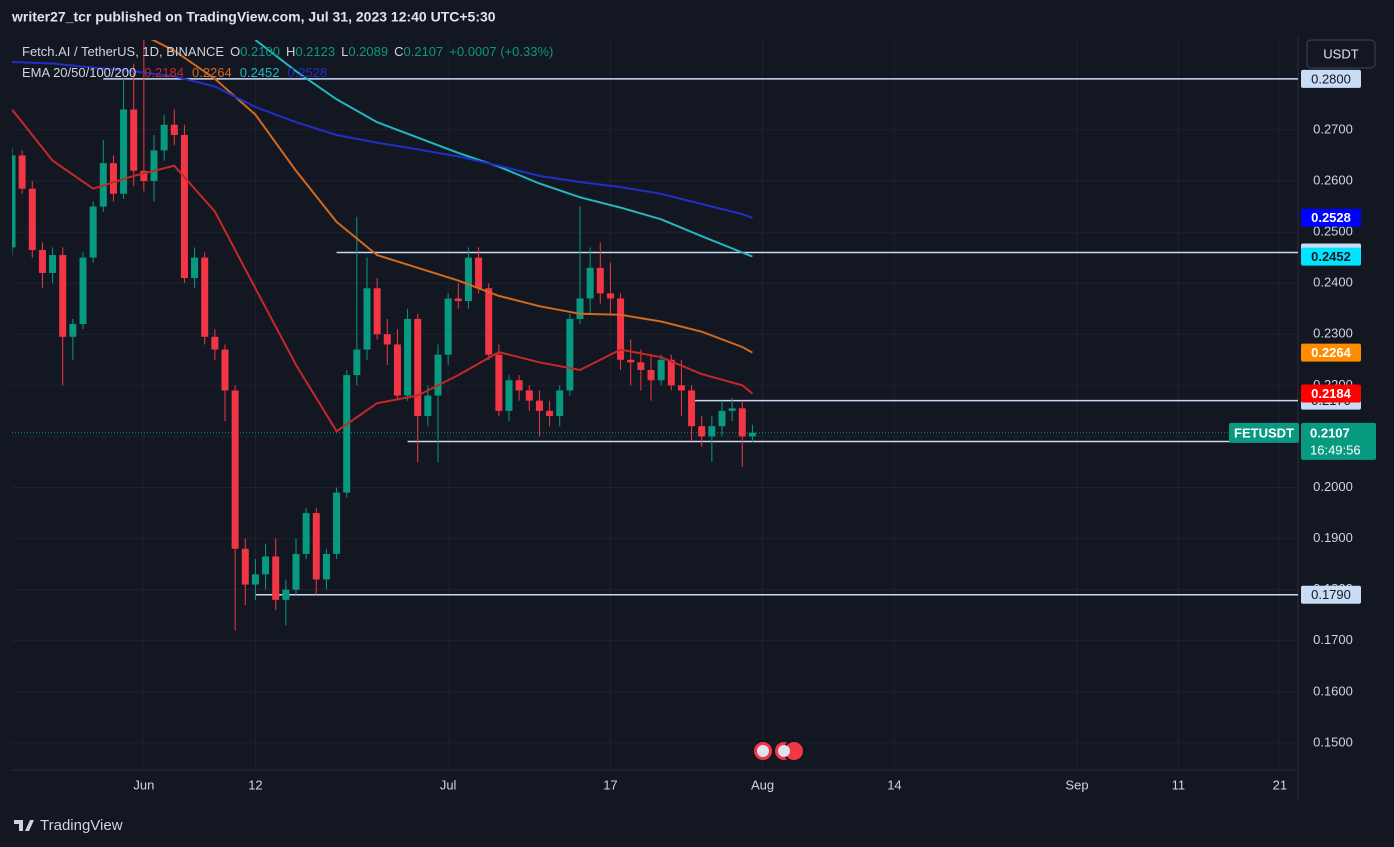  Describe the element at coordinates (398, 51) in the screenshot. I see `legend-key: C` at that location.